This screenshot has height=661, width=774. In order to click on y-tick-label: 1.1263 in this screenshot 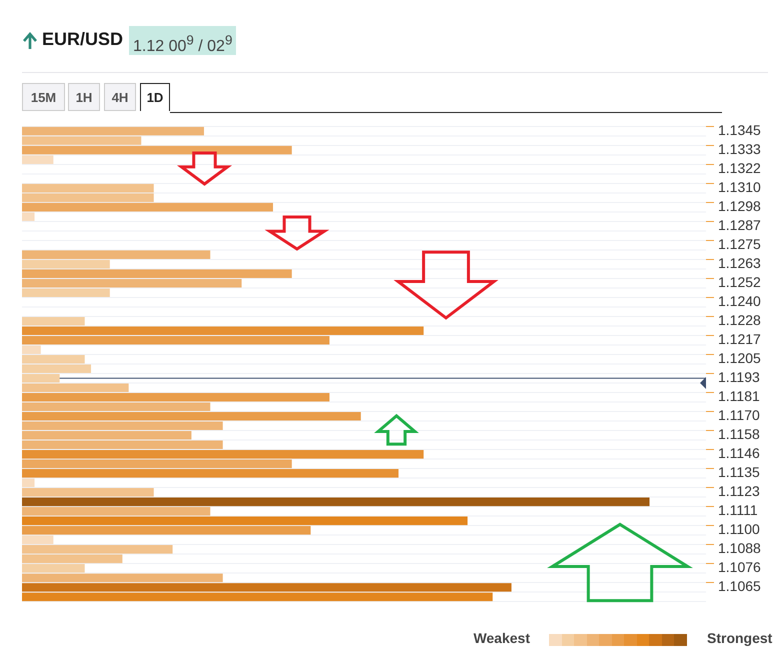, I will do `click(740, 263)`.